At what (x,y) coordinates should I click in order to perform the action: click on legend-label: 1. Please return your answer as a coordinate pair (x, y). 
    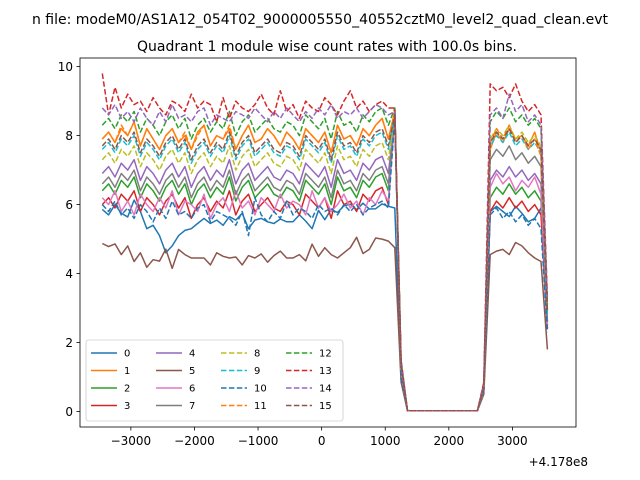
    Looking at the image, I should click on (127, 371).